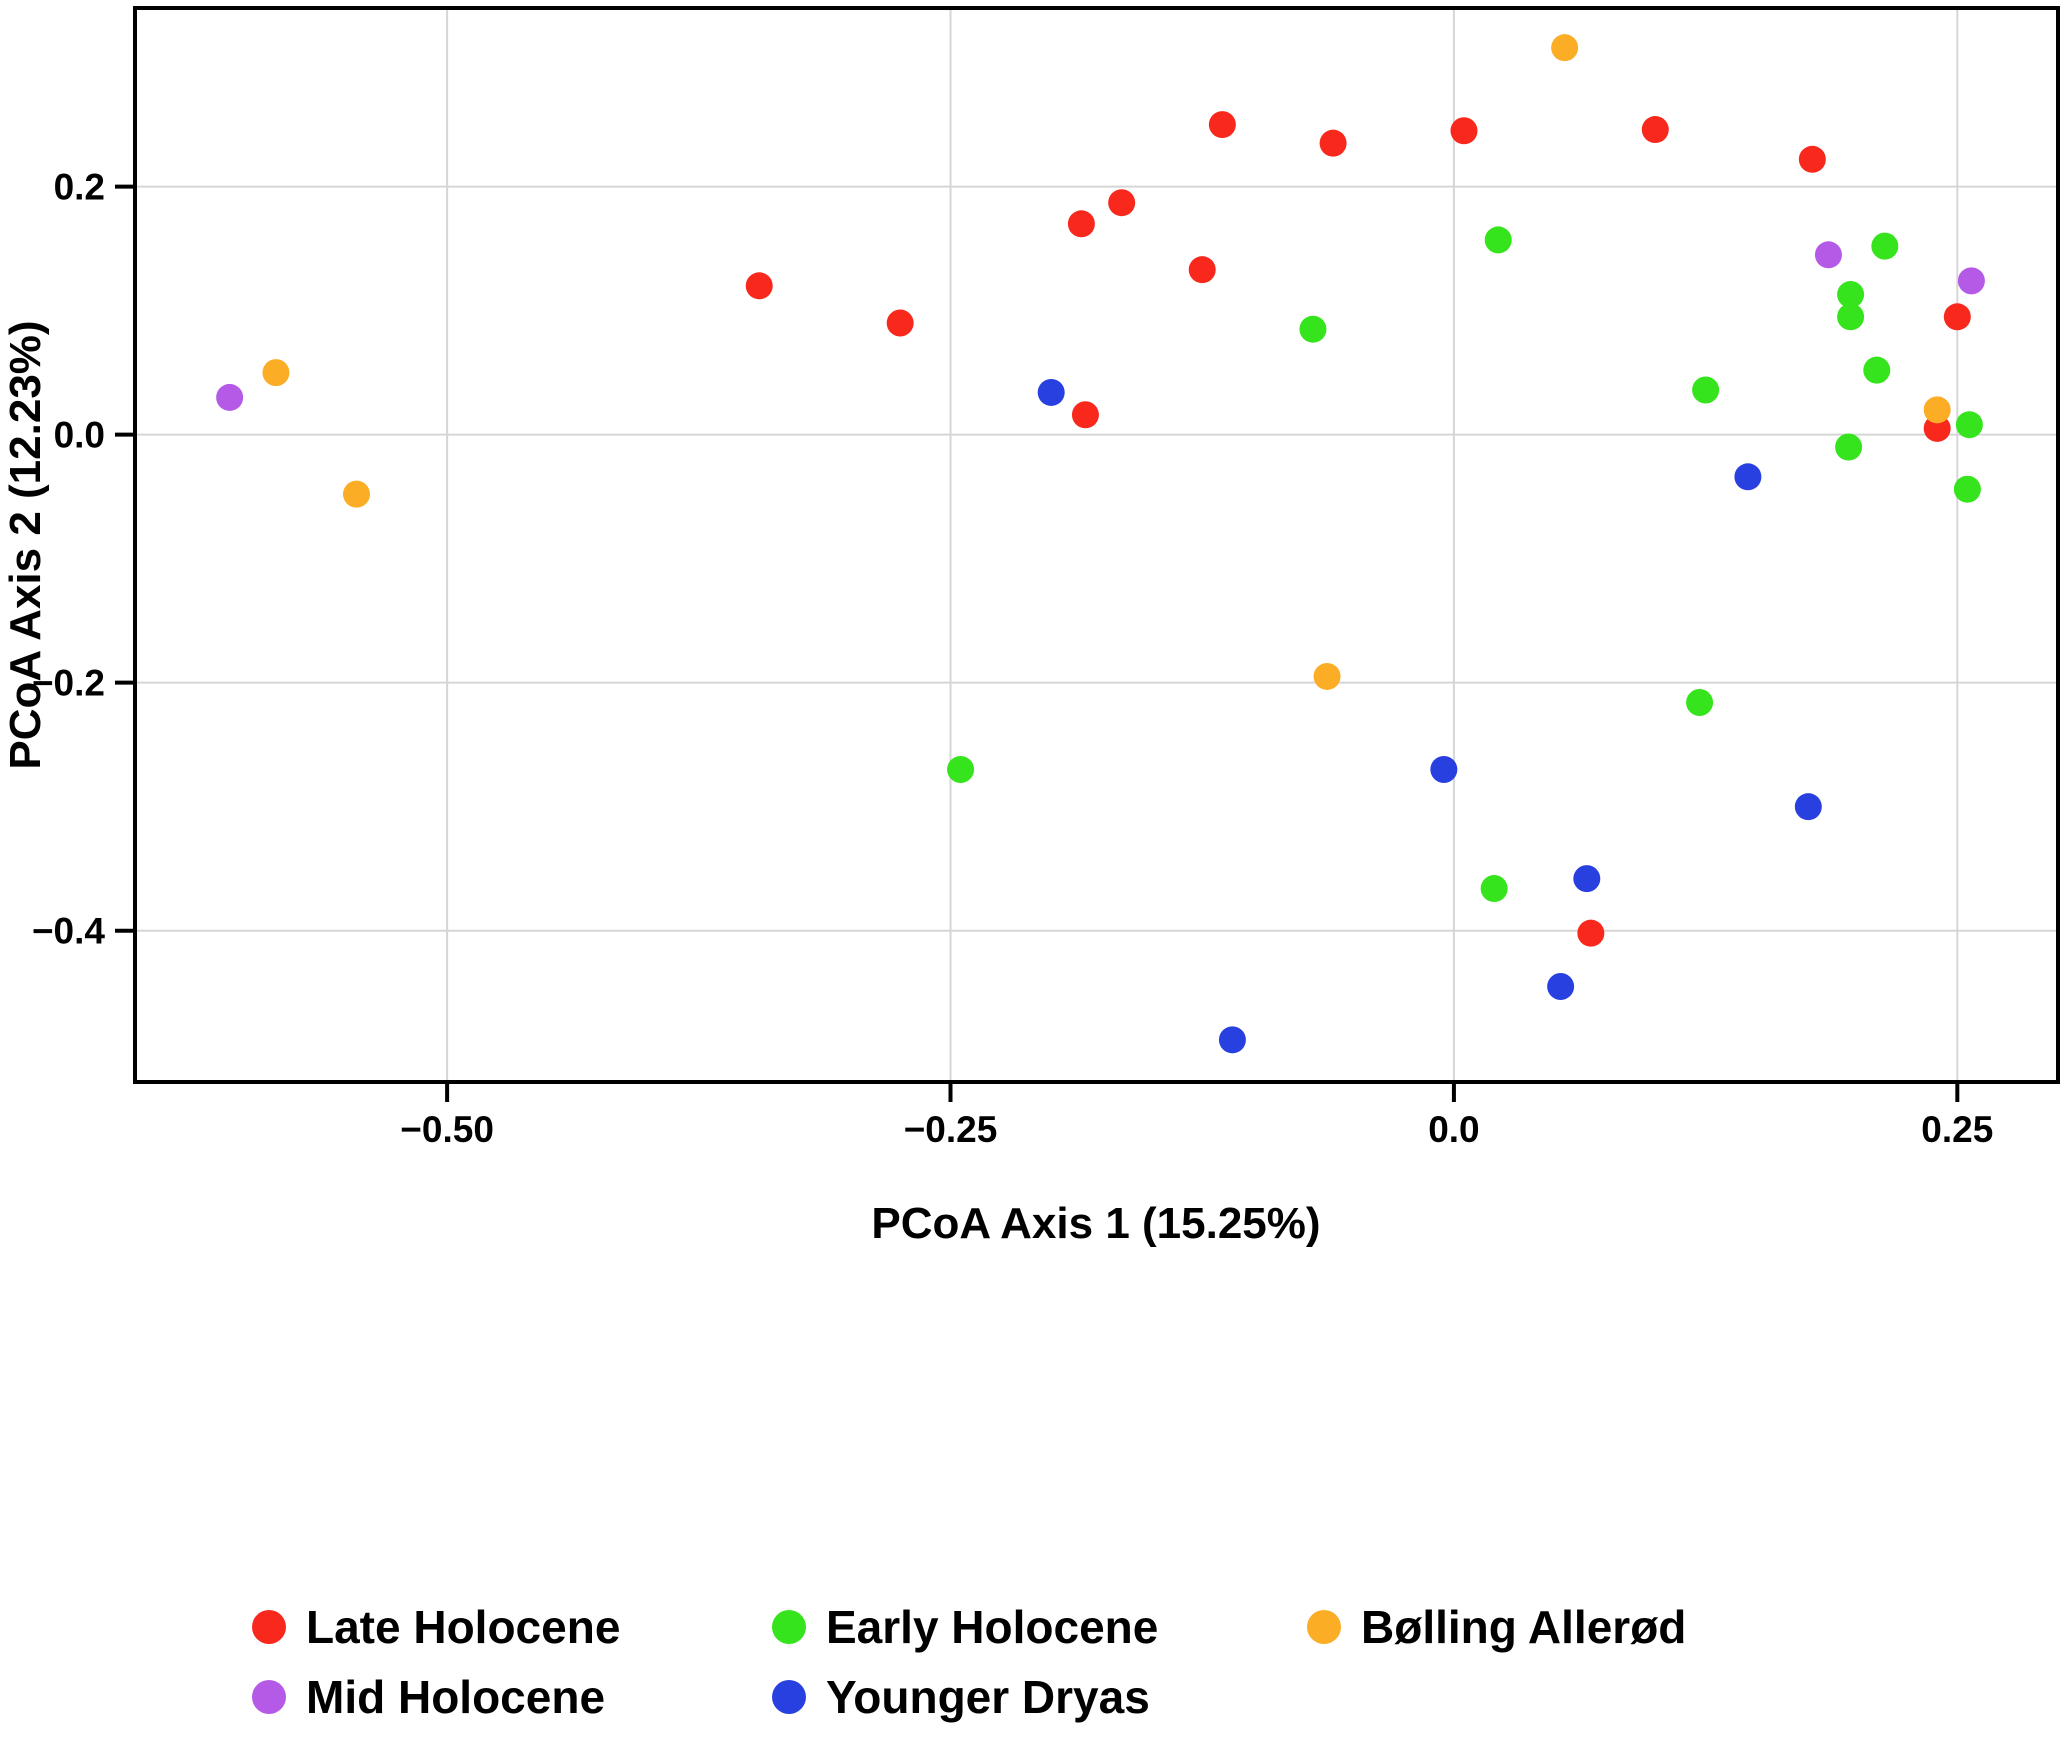  Describe the element at coordinates (1095, 1223) in the screenshot. I see `x-axis-title: PCoA Axis 1 (15.25%)` at that location.